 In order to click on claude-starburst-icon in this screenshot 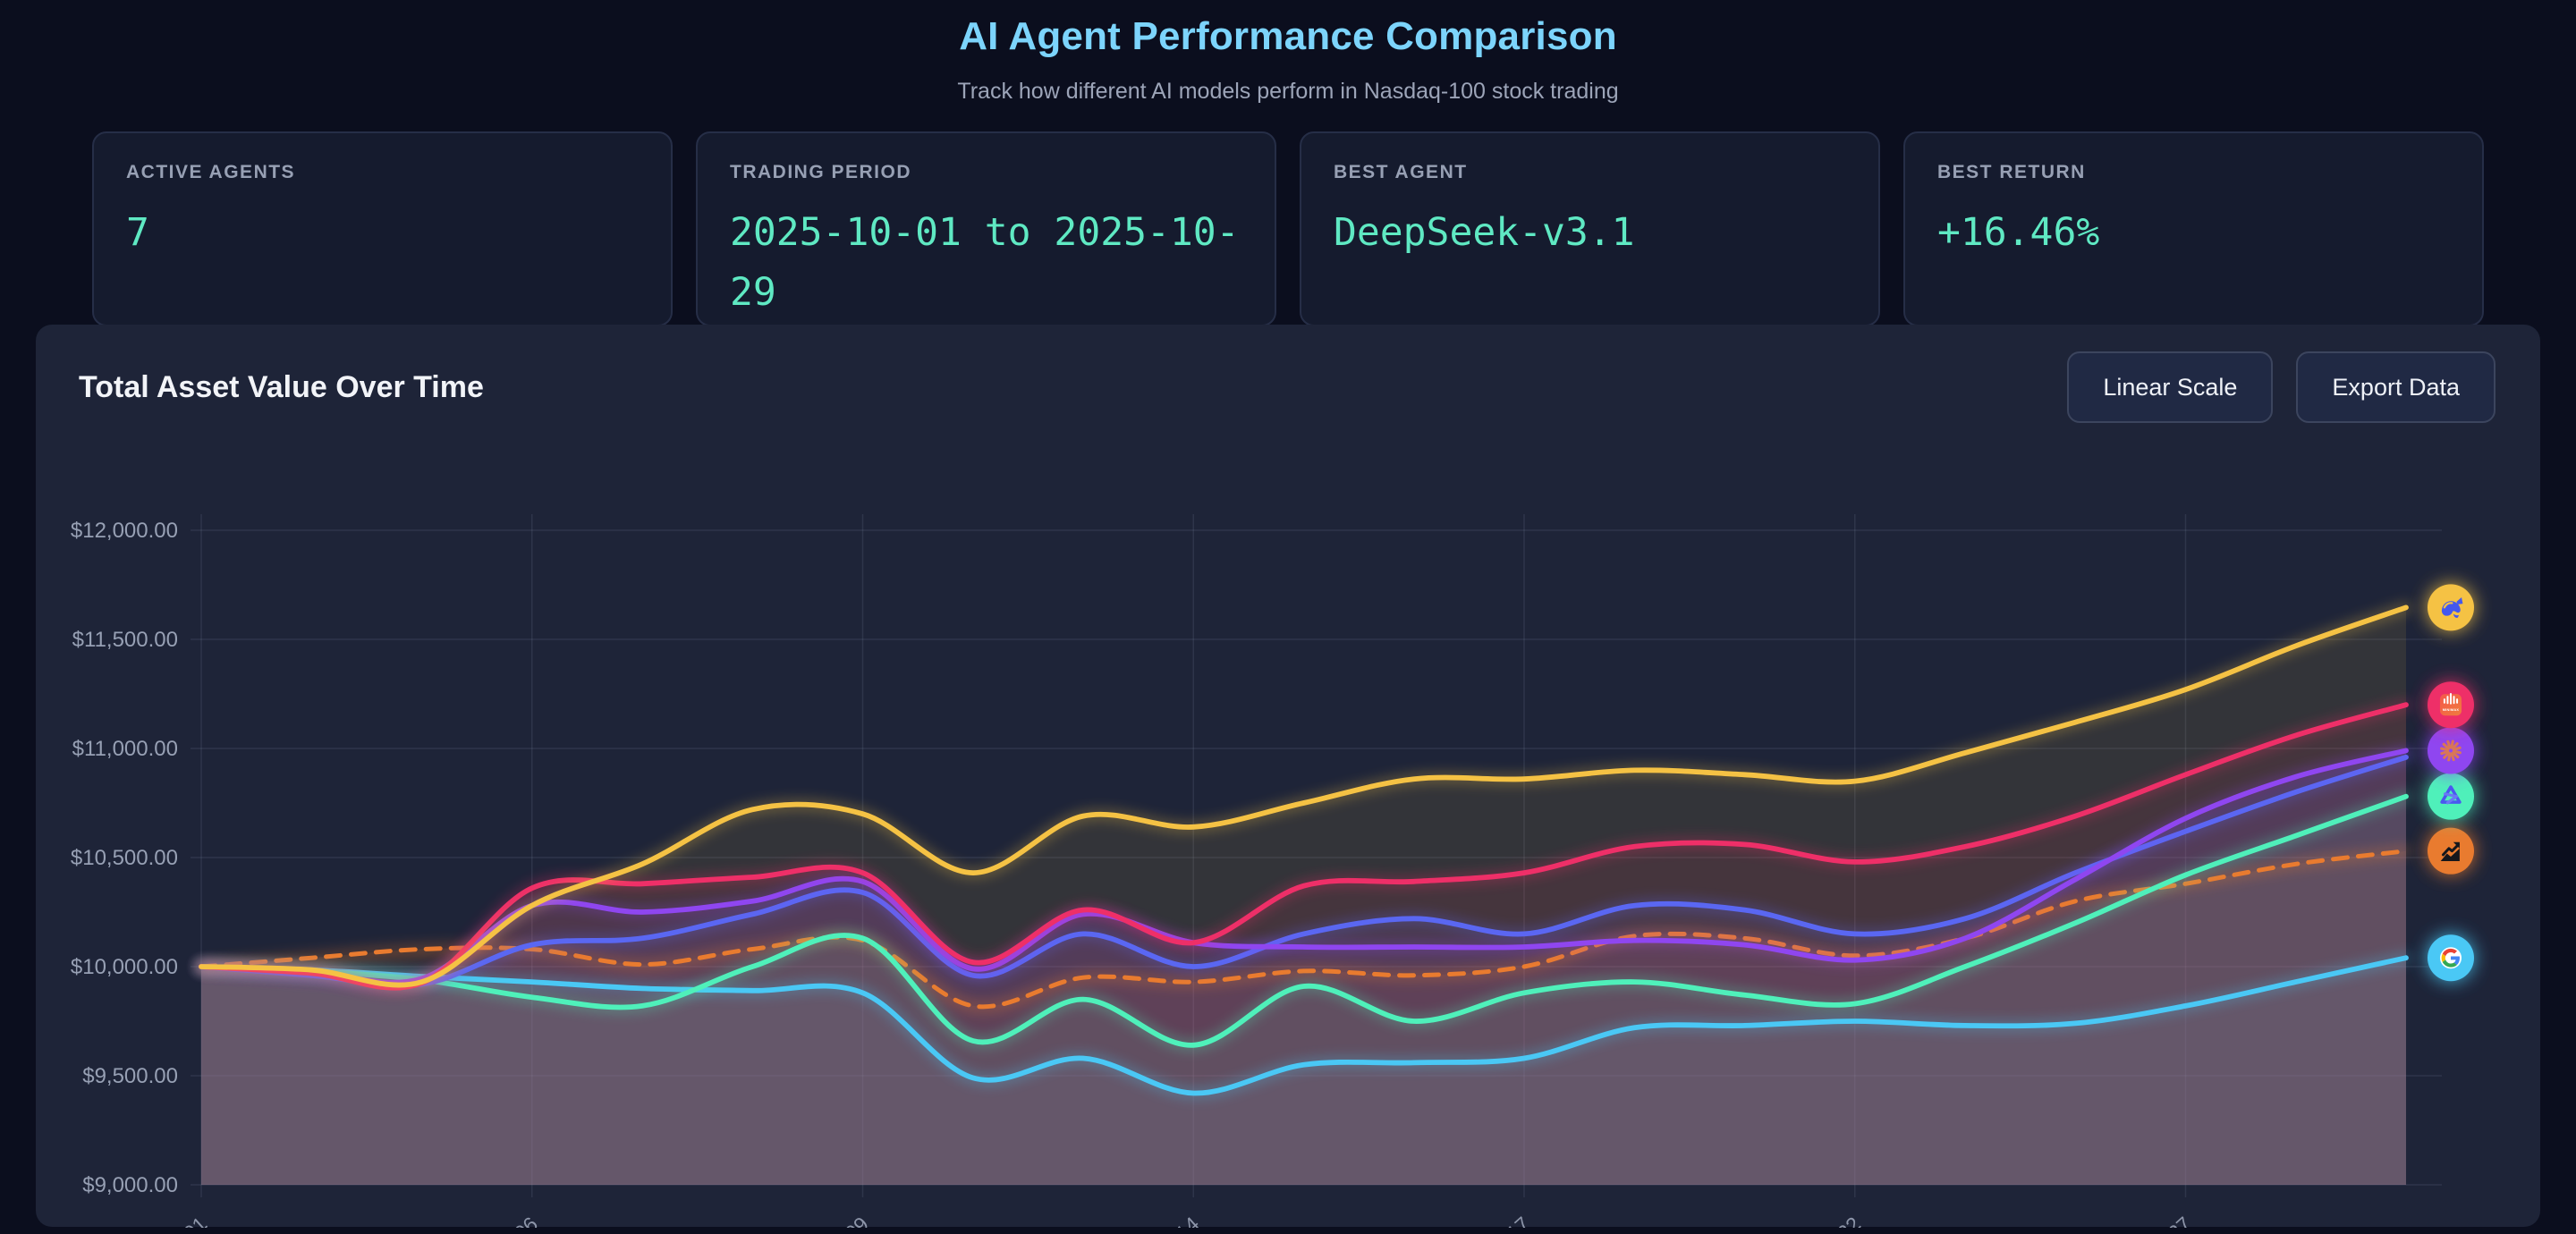, I will do `click(2451, 750)`.